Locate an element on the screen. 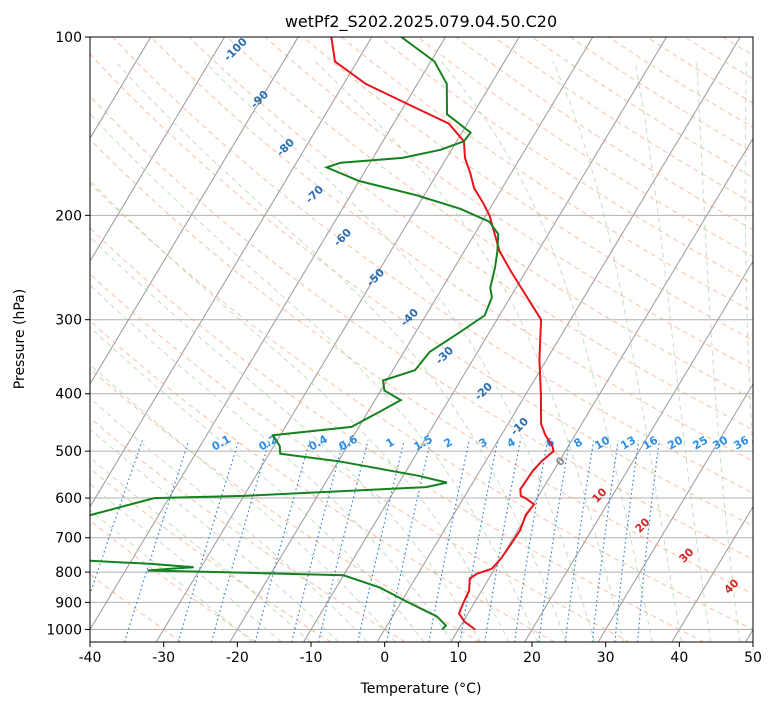 This screenshot has width=775, height=708. y-tick-label: 800 is located at coordinates (68, 573).